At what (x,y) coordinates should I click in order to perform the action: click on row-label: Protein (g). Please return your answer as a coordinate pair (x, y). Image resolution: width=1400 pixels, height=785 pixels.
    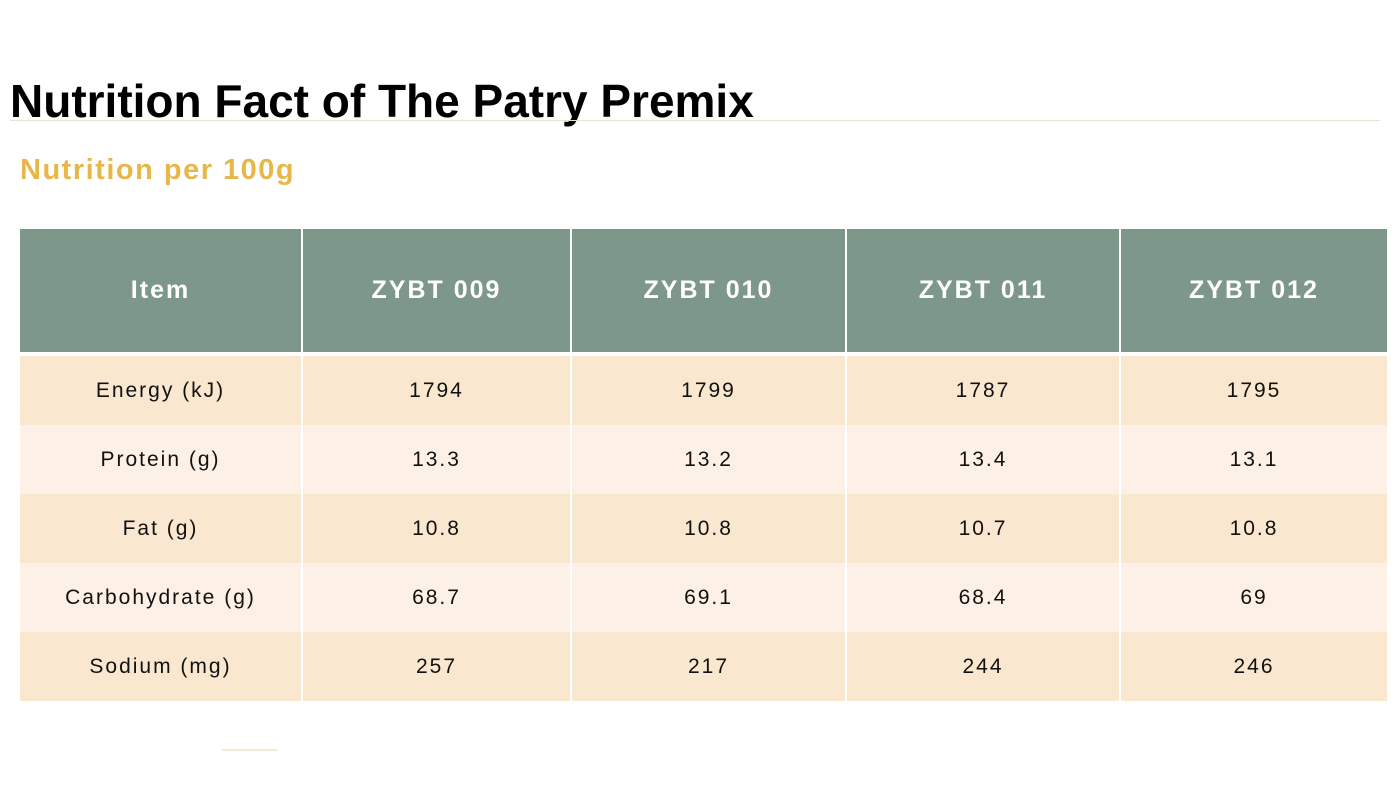
    Looking at the image, I should click on (161, 459).